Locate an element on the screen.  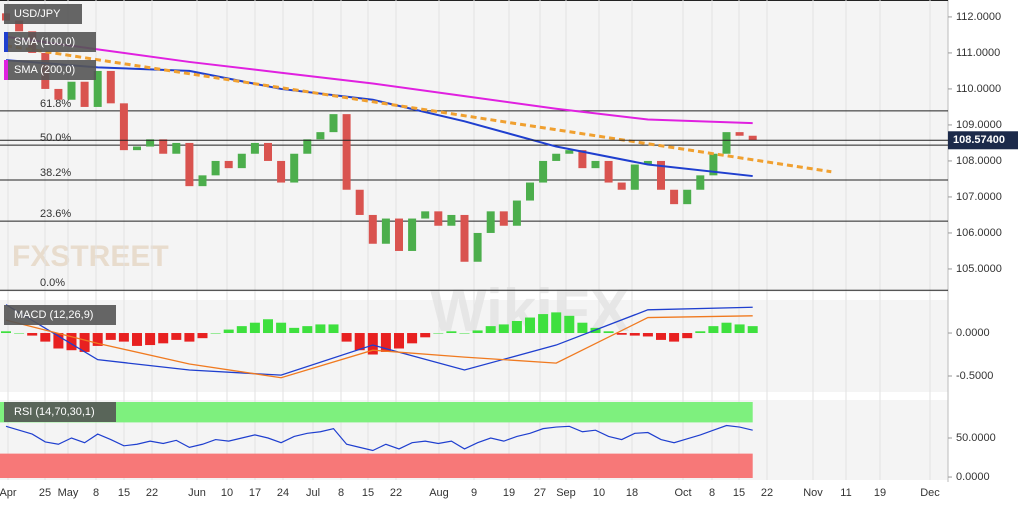
x-tick-label: Sep is located at coordinates (566, 493).